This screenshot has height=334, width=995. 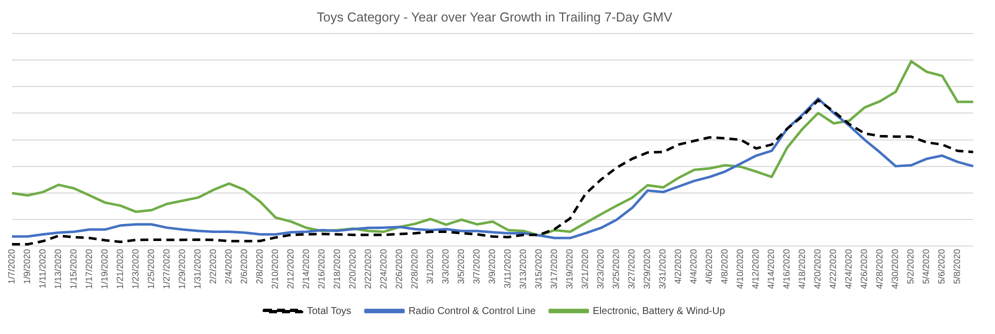 What do you see at coordinates (755, 269) in the screenshot?
I see `x-tick-label: 4/12/2020` at bounding box center [755, 269].